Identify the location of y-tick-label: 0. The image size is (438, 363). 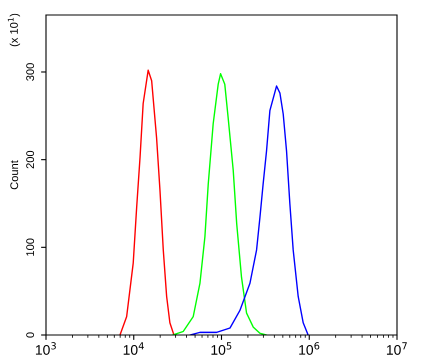
(30, 335).